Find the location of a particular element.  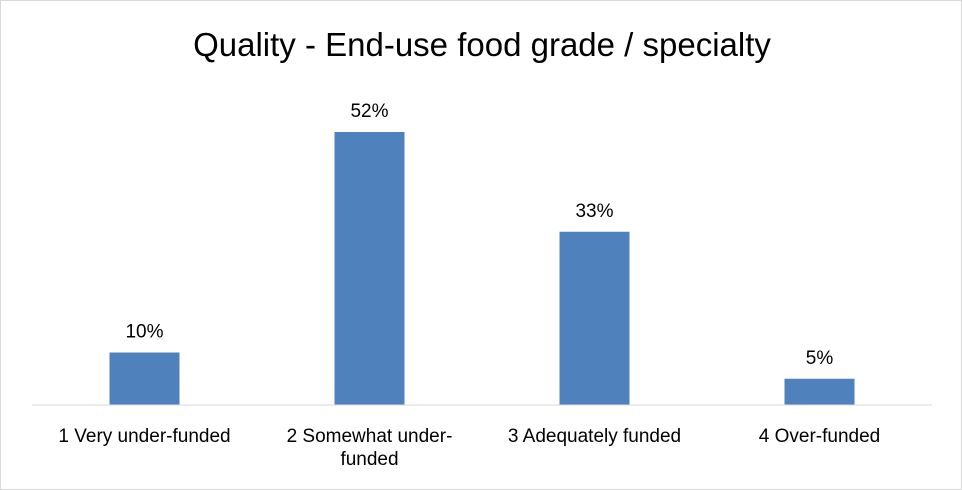

x-tick-label-4: 4 Over-funded is located at coordinates (819, 436).